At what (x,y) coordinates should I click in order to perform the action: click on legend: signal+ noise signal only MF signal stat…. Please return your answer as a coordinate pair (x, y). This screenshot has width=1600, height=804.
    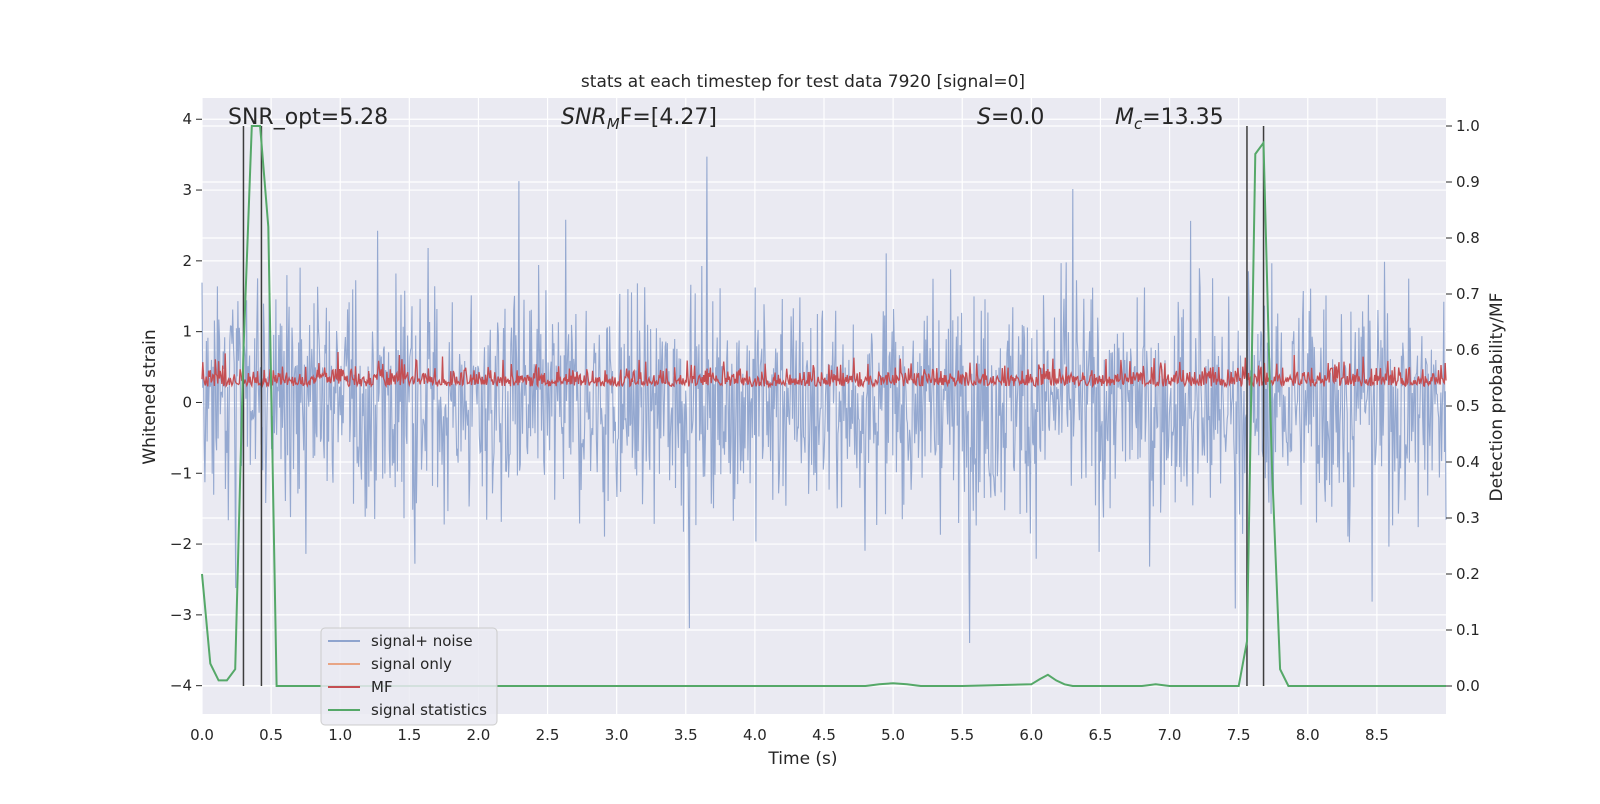
    Looking at the image, I should click on (409, 676).